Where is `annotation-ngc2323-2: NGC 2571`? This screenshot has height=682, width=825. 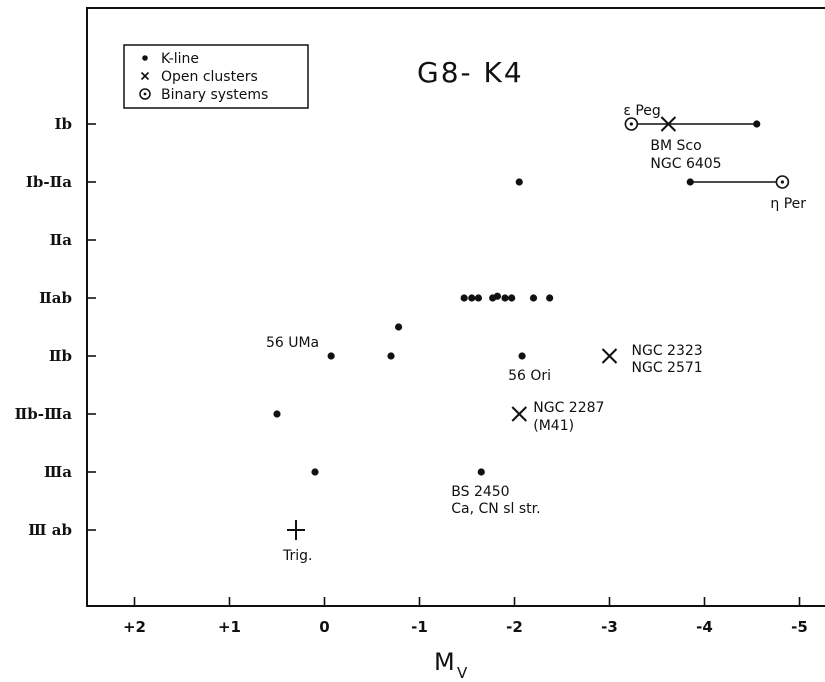 annotation-ngc2323-2: NGC 2571 is located at coordinates (667, 368).